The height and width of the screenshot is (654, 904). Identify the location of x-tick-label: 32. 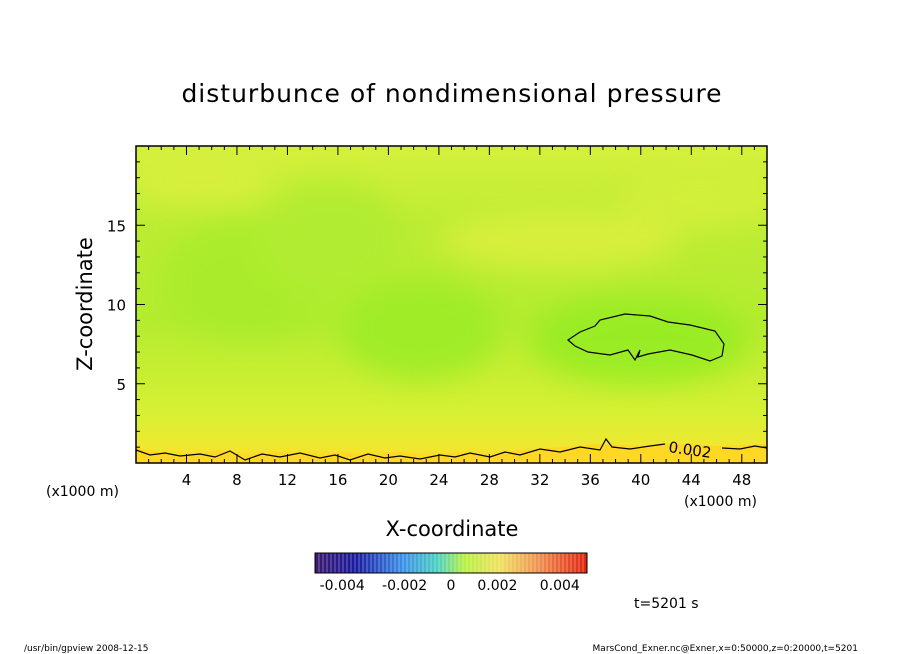
(539, 480).